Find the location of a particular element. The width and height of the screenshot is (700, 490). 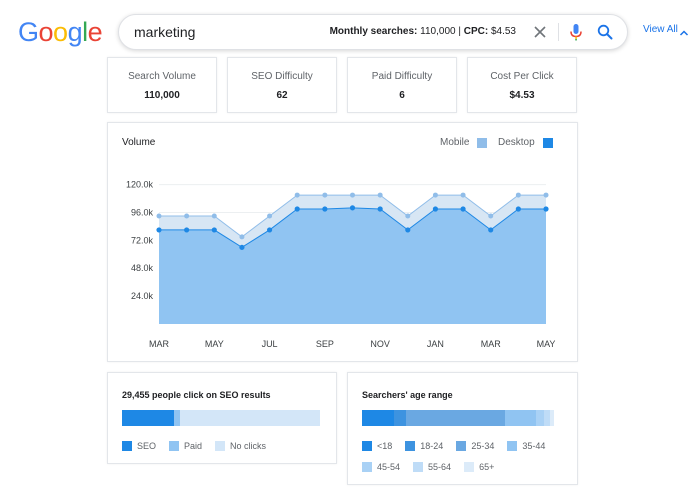

legend-item: 25-34 is located at coordinates (475, 446).